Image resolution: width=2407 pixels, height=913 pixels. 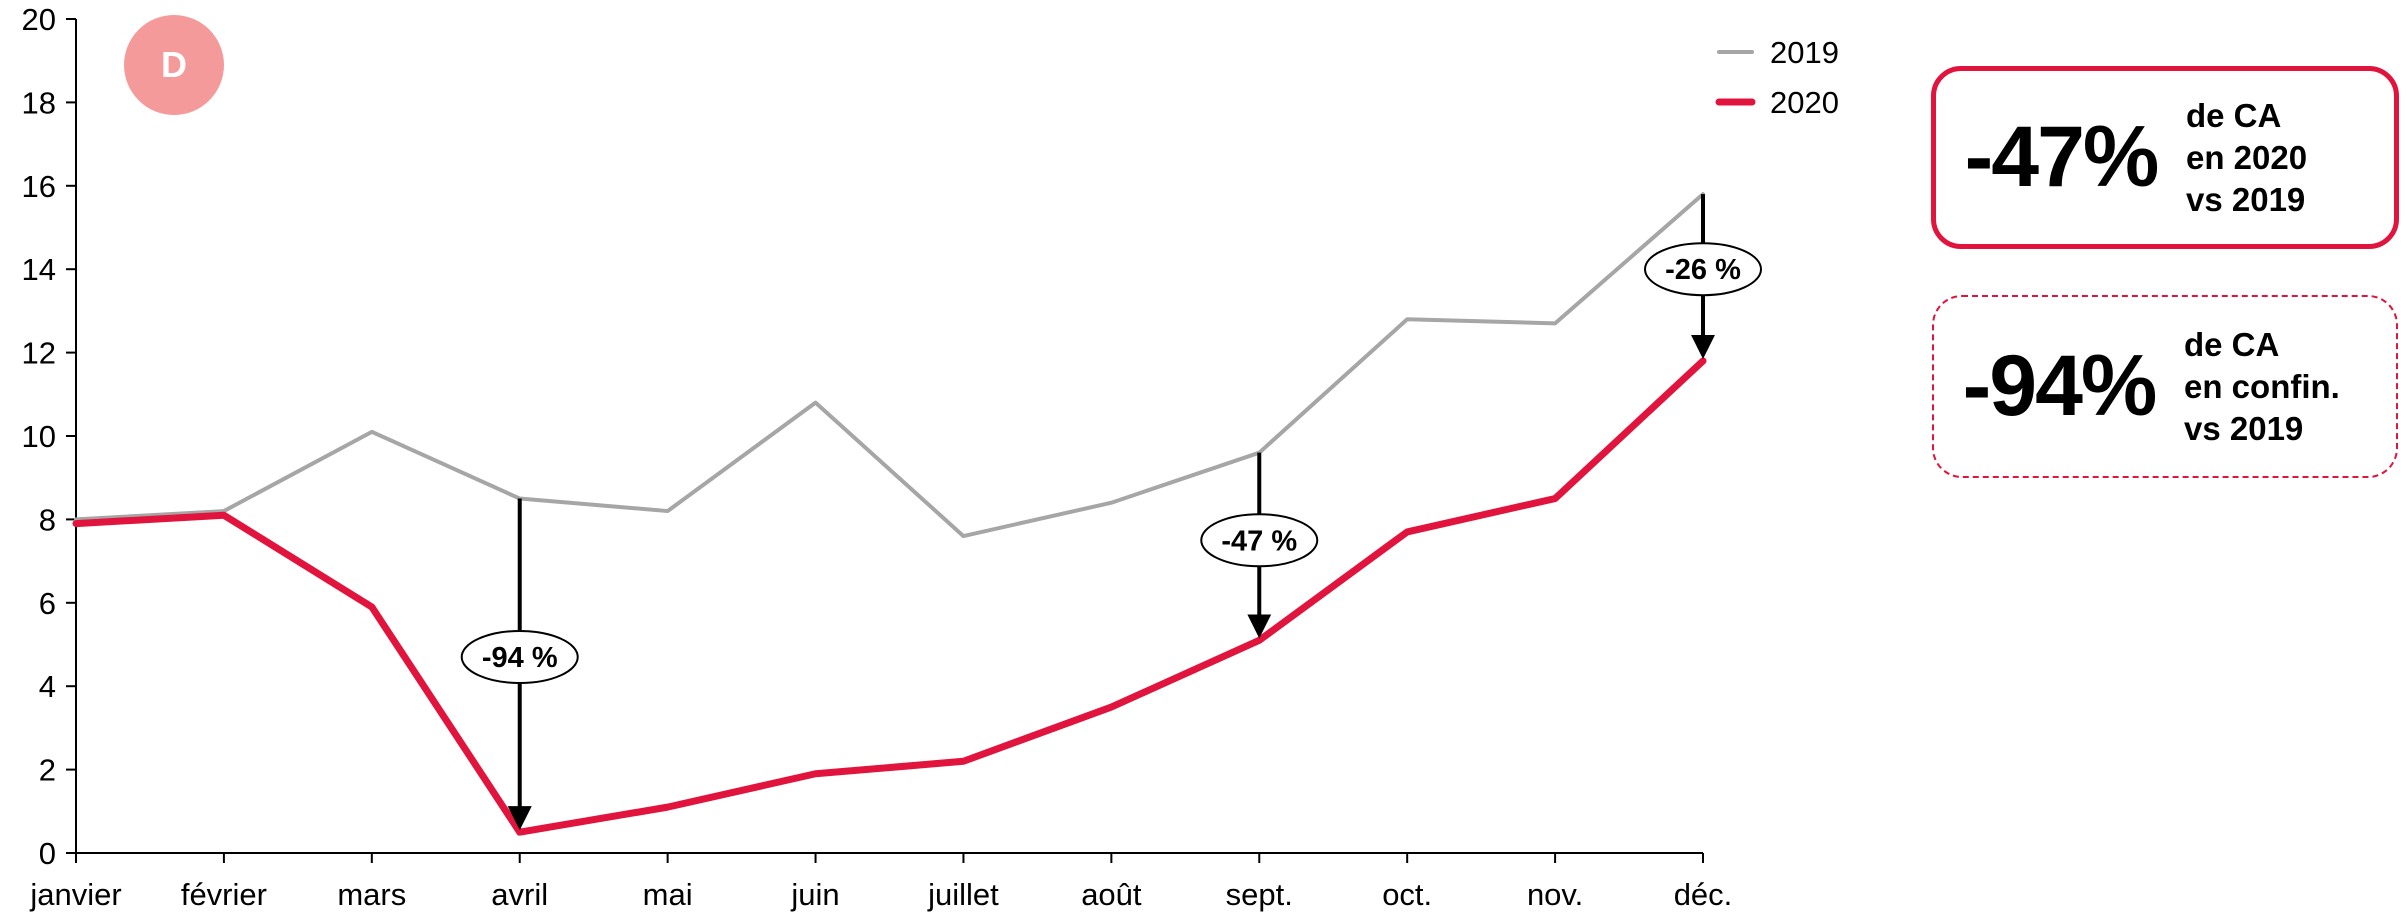 I want to click on x-tick-label: mai, so click(x=668, y=894).